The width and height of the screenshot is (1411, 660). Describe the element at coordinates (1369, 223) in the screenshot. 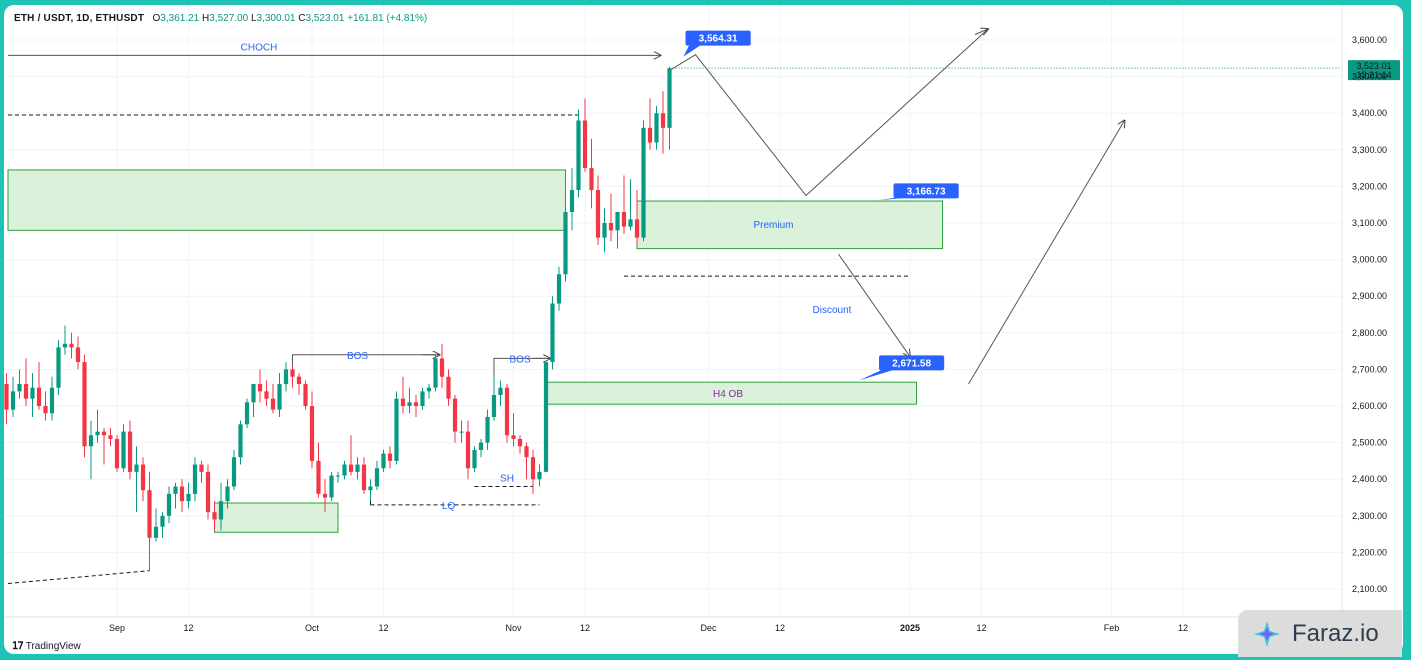

I see `y-tick-label: 3,100.00` at that location.